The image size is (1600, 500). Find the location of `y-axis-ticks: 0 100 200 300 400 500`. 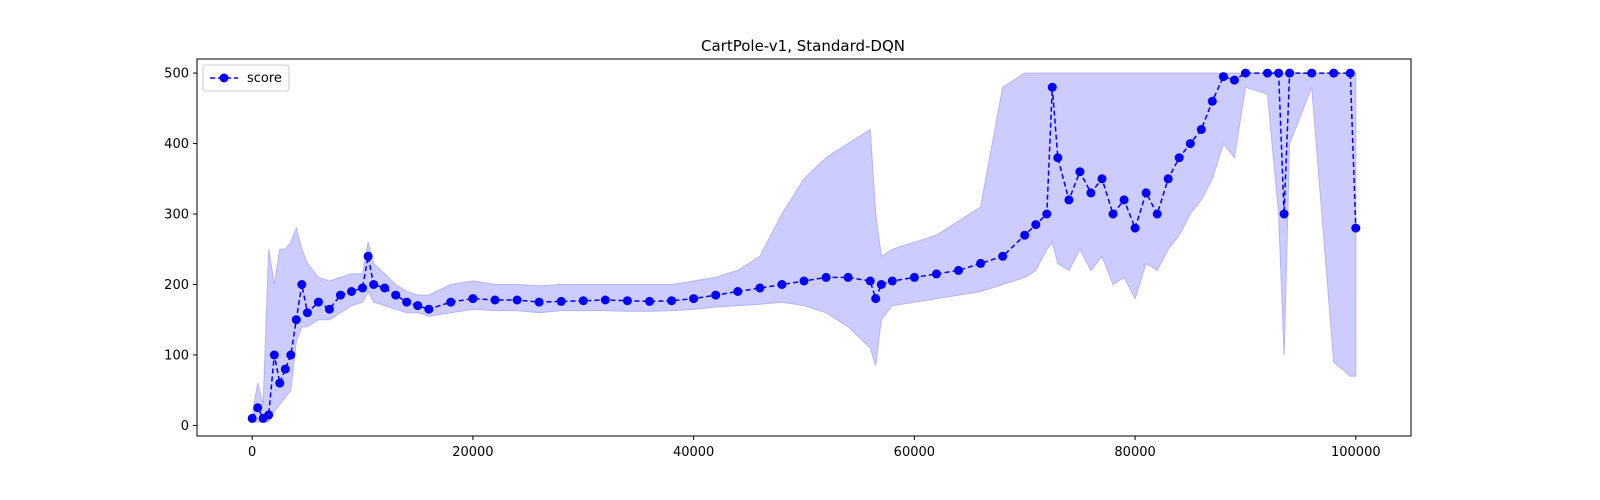

y-axis-ticks: 0 100 200 300 400 500 is located at coordinates (180, 250).